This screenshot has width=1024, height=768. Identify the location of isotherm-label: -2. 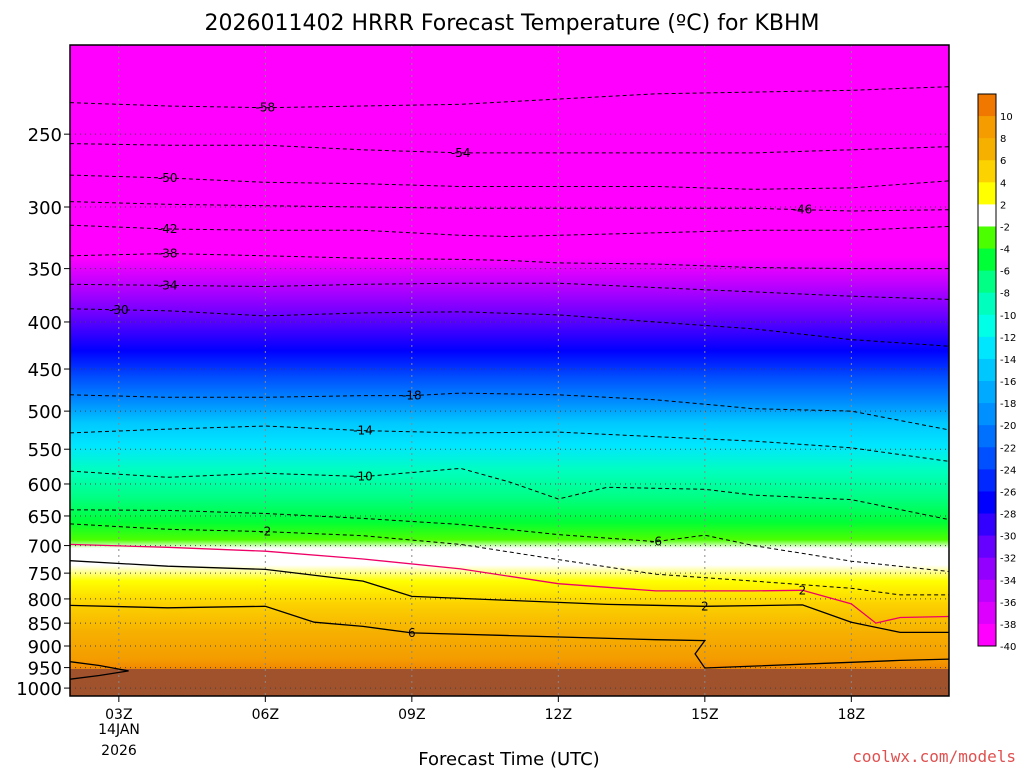
(265, 532).